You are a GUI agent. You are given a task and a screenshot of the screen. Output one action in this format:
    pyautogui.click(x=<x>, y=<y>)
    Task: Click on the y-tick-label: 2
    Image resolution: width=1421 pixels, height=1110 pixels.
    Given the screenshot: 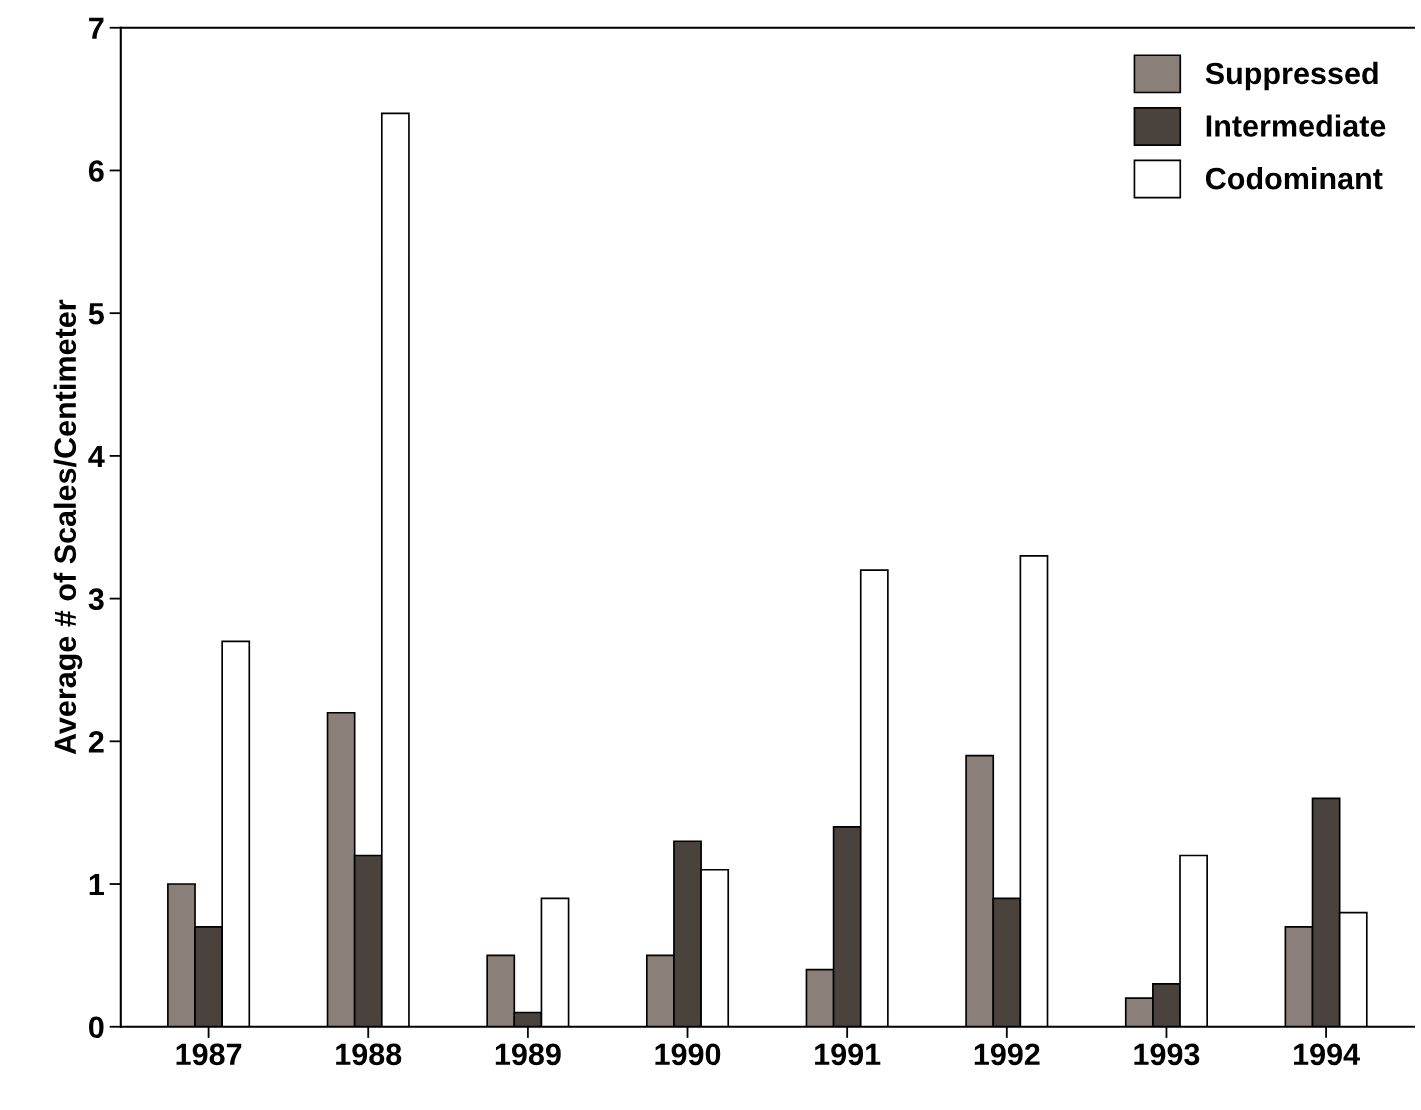 What is the action you would take?
    pyautogui.click(x=96, y=742)
    